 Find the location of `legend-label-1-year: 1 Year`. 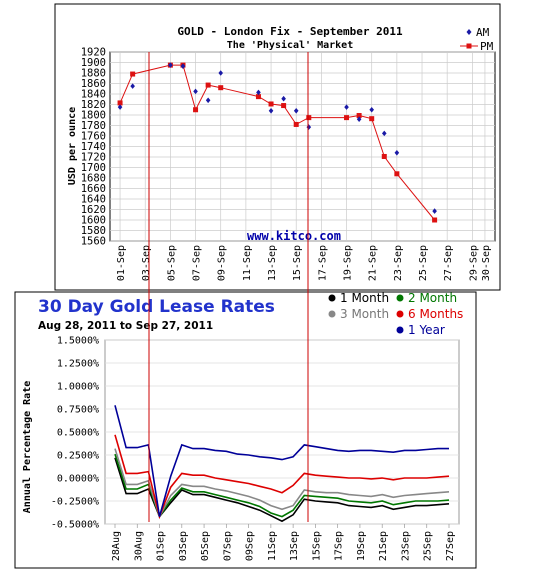

legend-label-1-year: 1 Year is located at coordinates (426, 330).